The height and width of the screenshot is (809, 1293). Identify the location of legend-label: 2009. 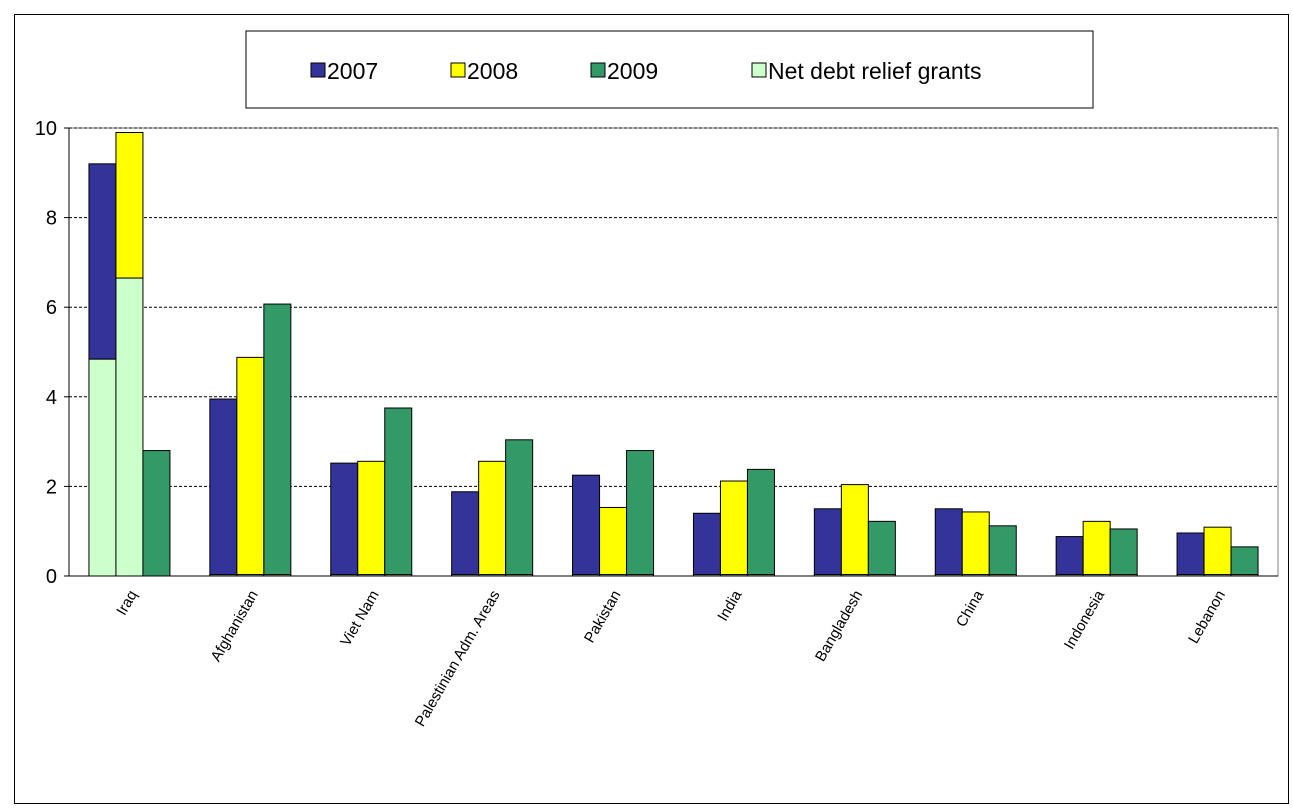
(632, 71).